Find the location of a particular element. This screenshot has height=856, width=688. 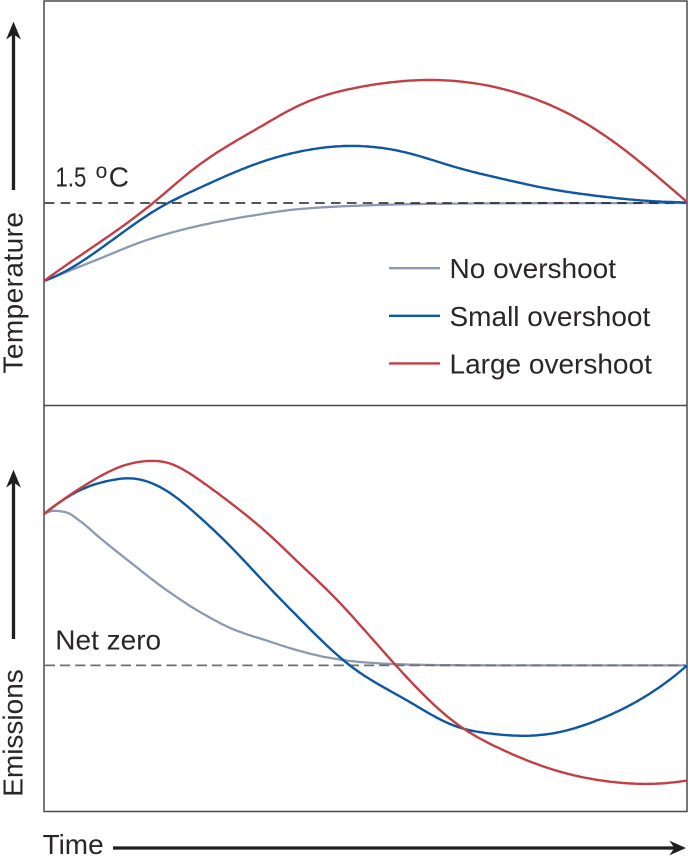

svg-text: Large overshoot is located at coordinates (551, 363).